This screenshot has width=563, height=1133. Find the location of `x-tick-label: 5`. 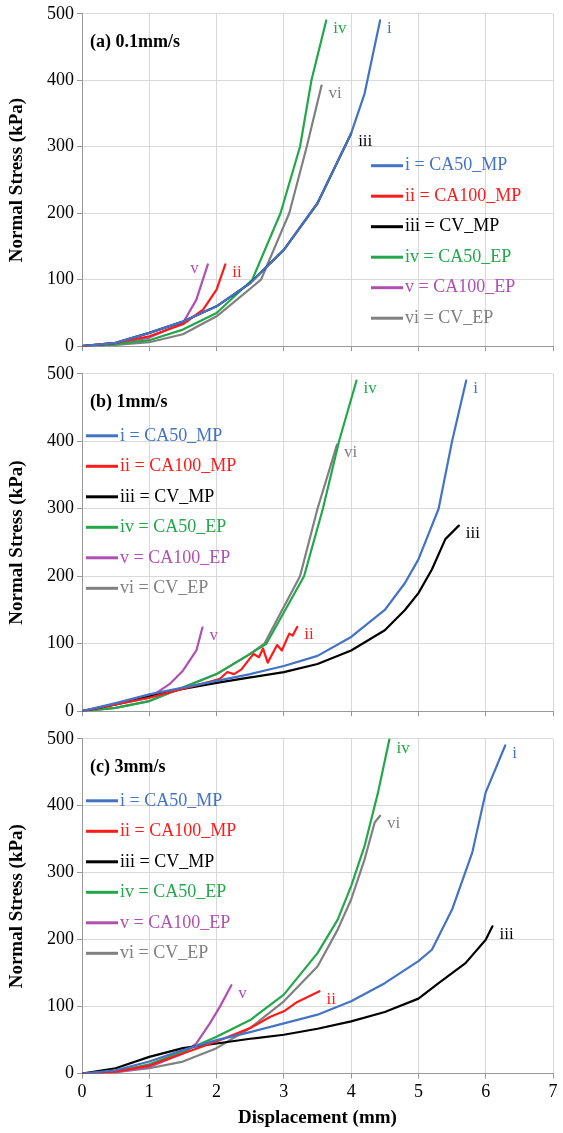

x-tick-label: 5 is located at coordinates (418, 1091).